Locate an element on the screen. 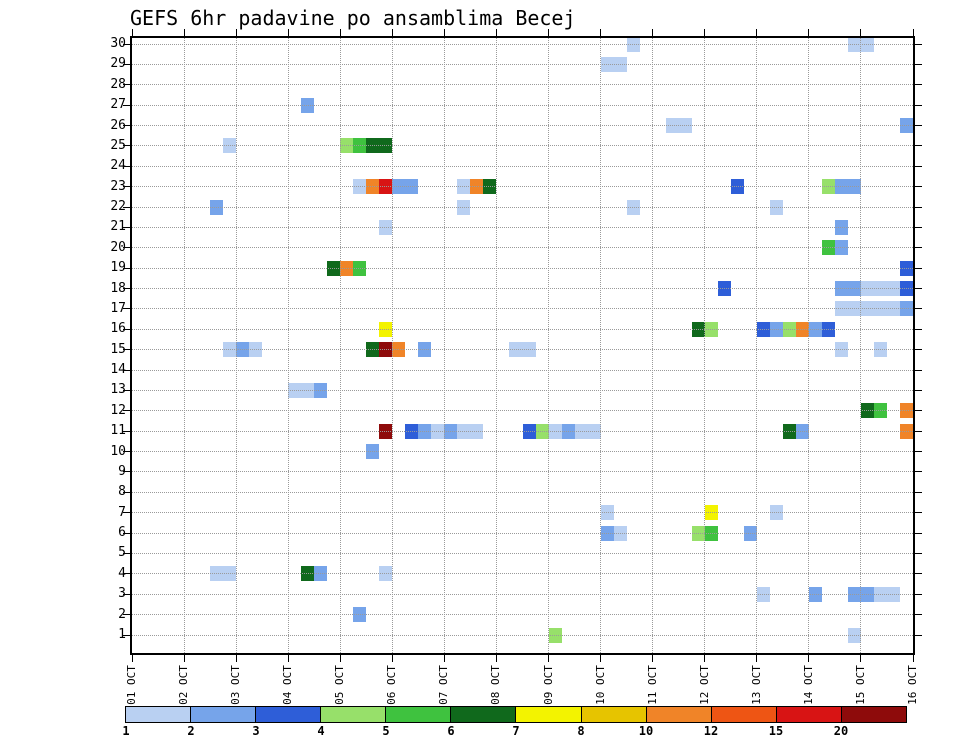 The height and width of the screenshot is (742, 960). y-axis-label: 12 is located at coordinates (118, 410).